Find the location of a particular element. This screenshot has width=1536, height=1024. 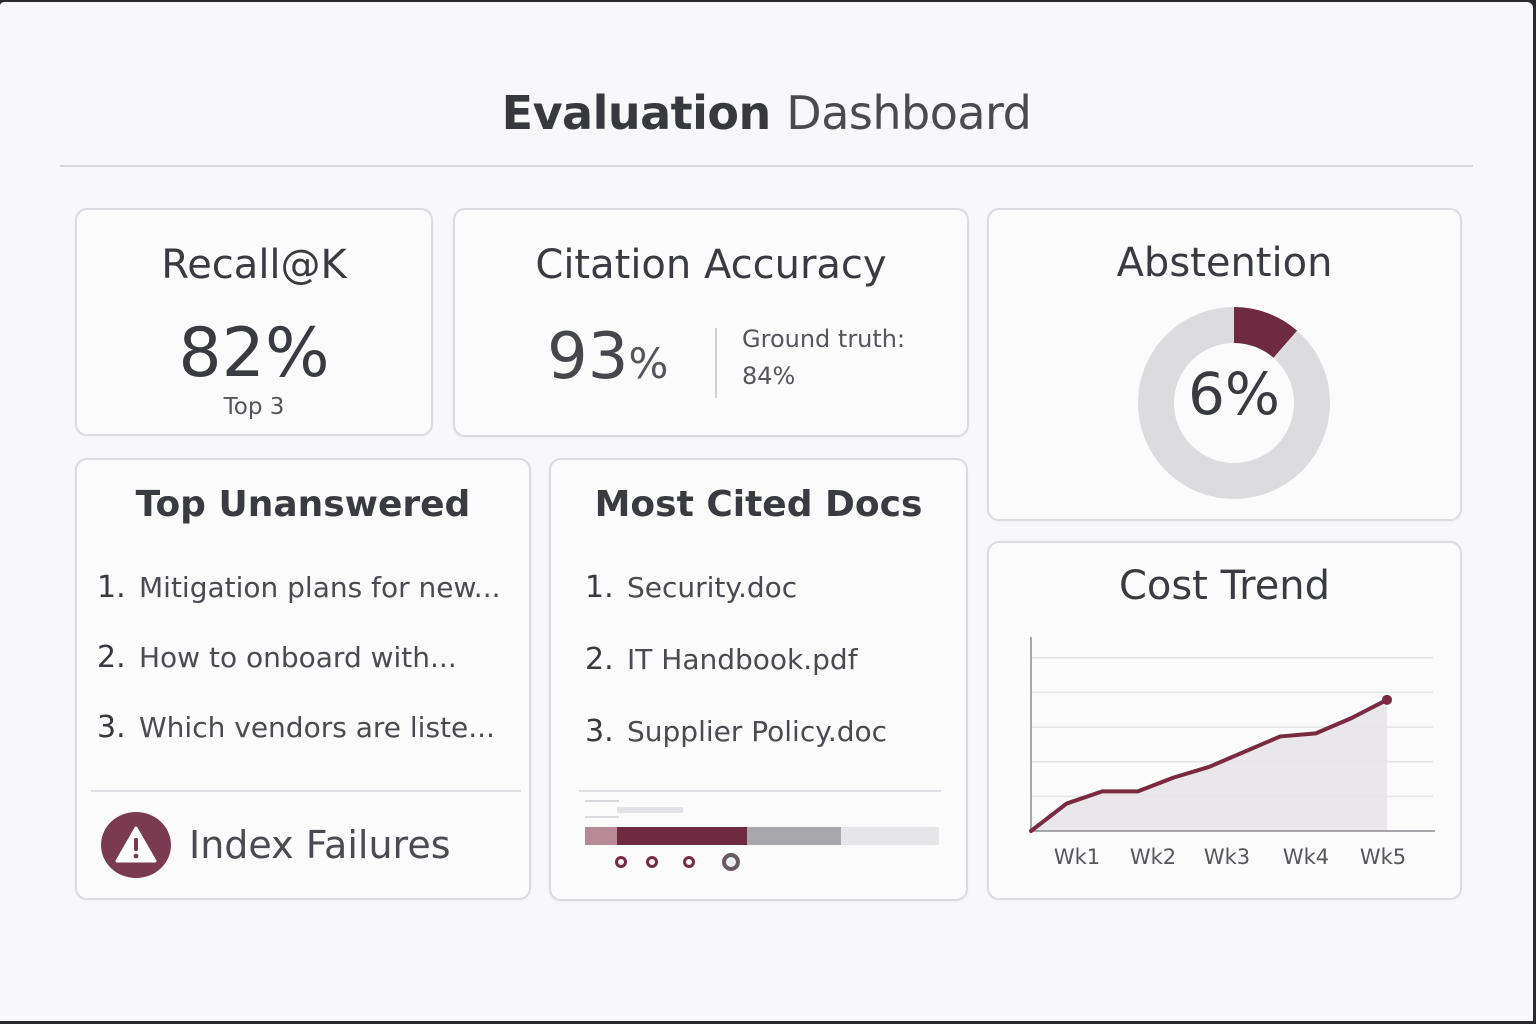

citation-value-number: 93 is located at coordinates (588, 357).